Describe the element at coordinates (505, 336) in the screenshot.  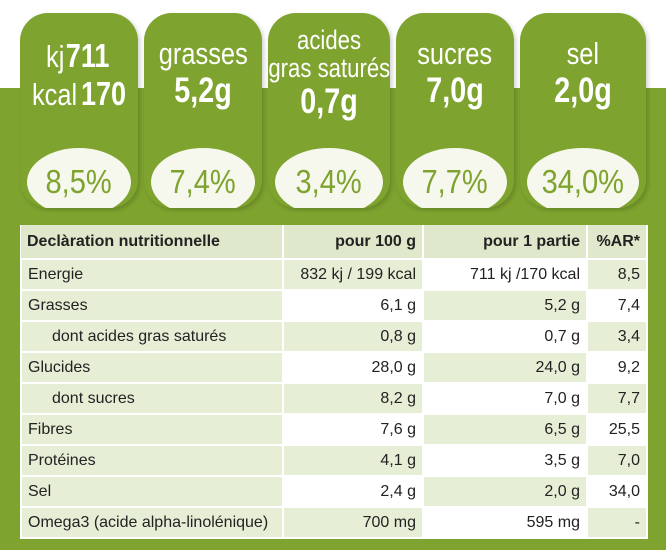
I see `value-per-portion: 0,7 g` at that location.